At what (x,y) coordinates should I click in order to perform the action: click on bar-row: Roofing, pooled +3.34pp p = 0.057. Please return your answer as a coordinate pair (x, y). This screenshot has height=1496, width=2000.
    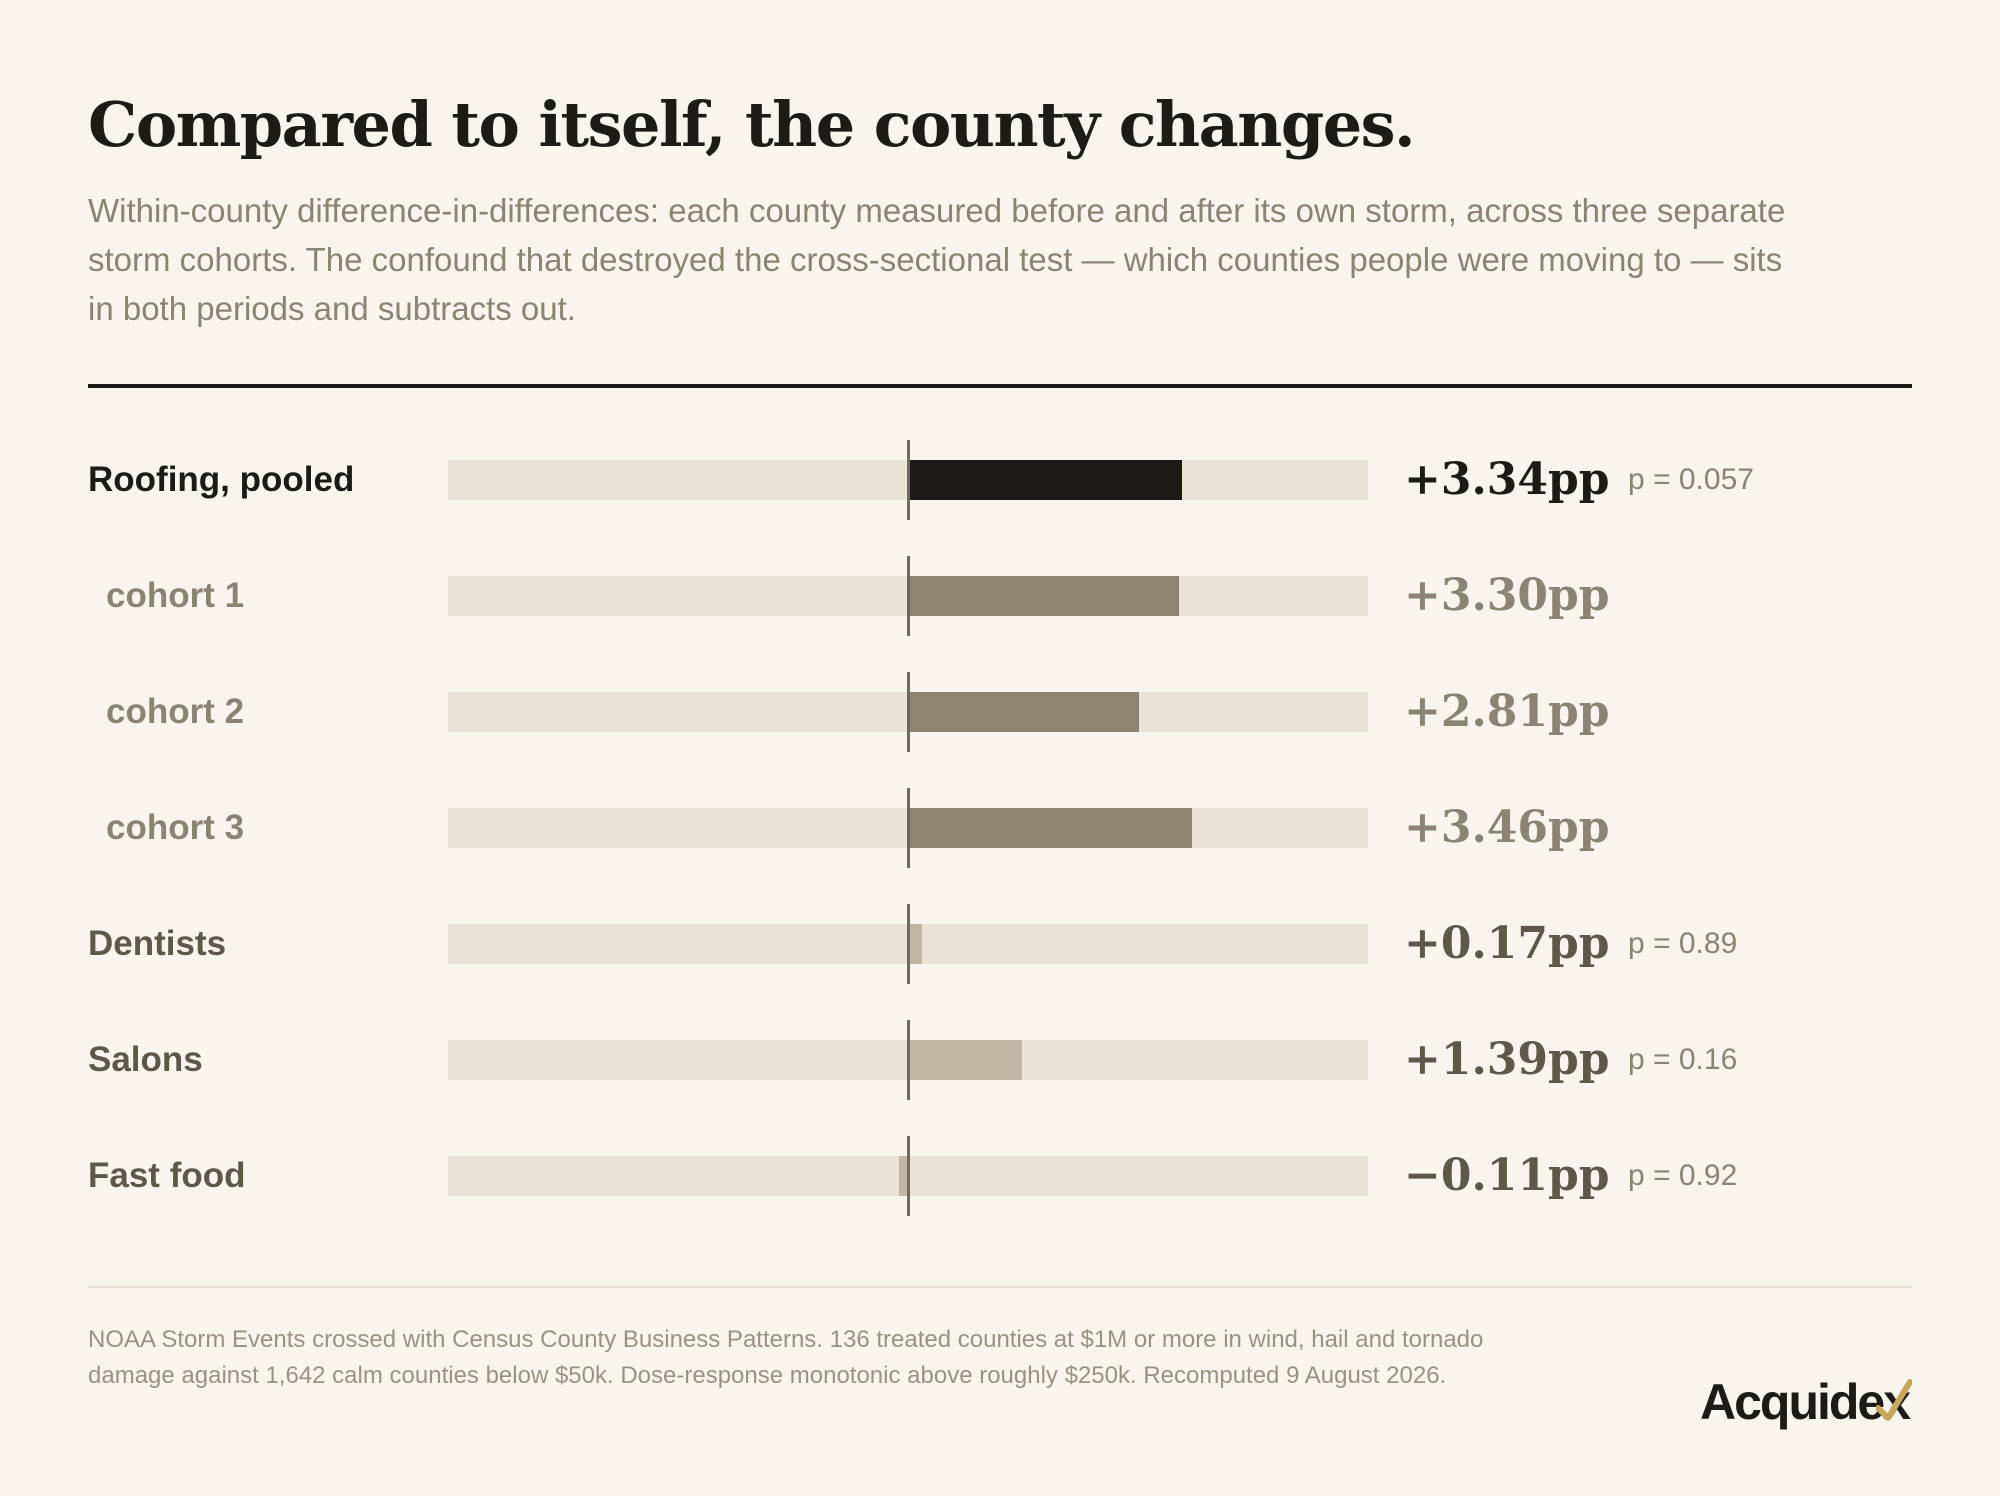
    Looking at the image, I should click on (1000, 480).